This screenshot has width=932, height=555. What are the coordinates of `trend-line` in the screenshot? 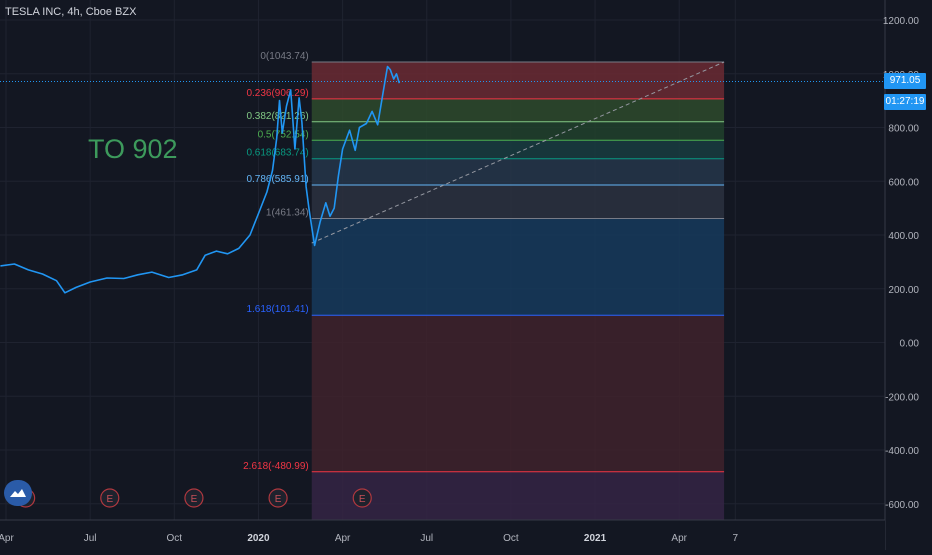 It's located at (518, 152).